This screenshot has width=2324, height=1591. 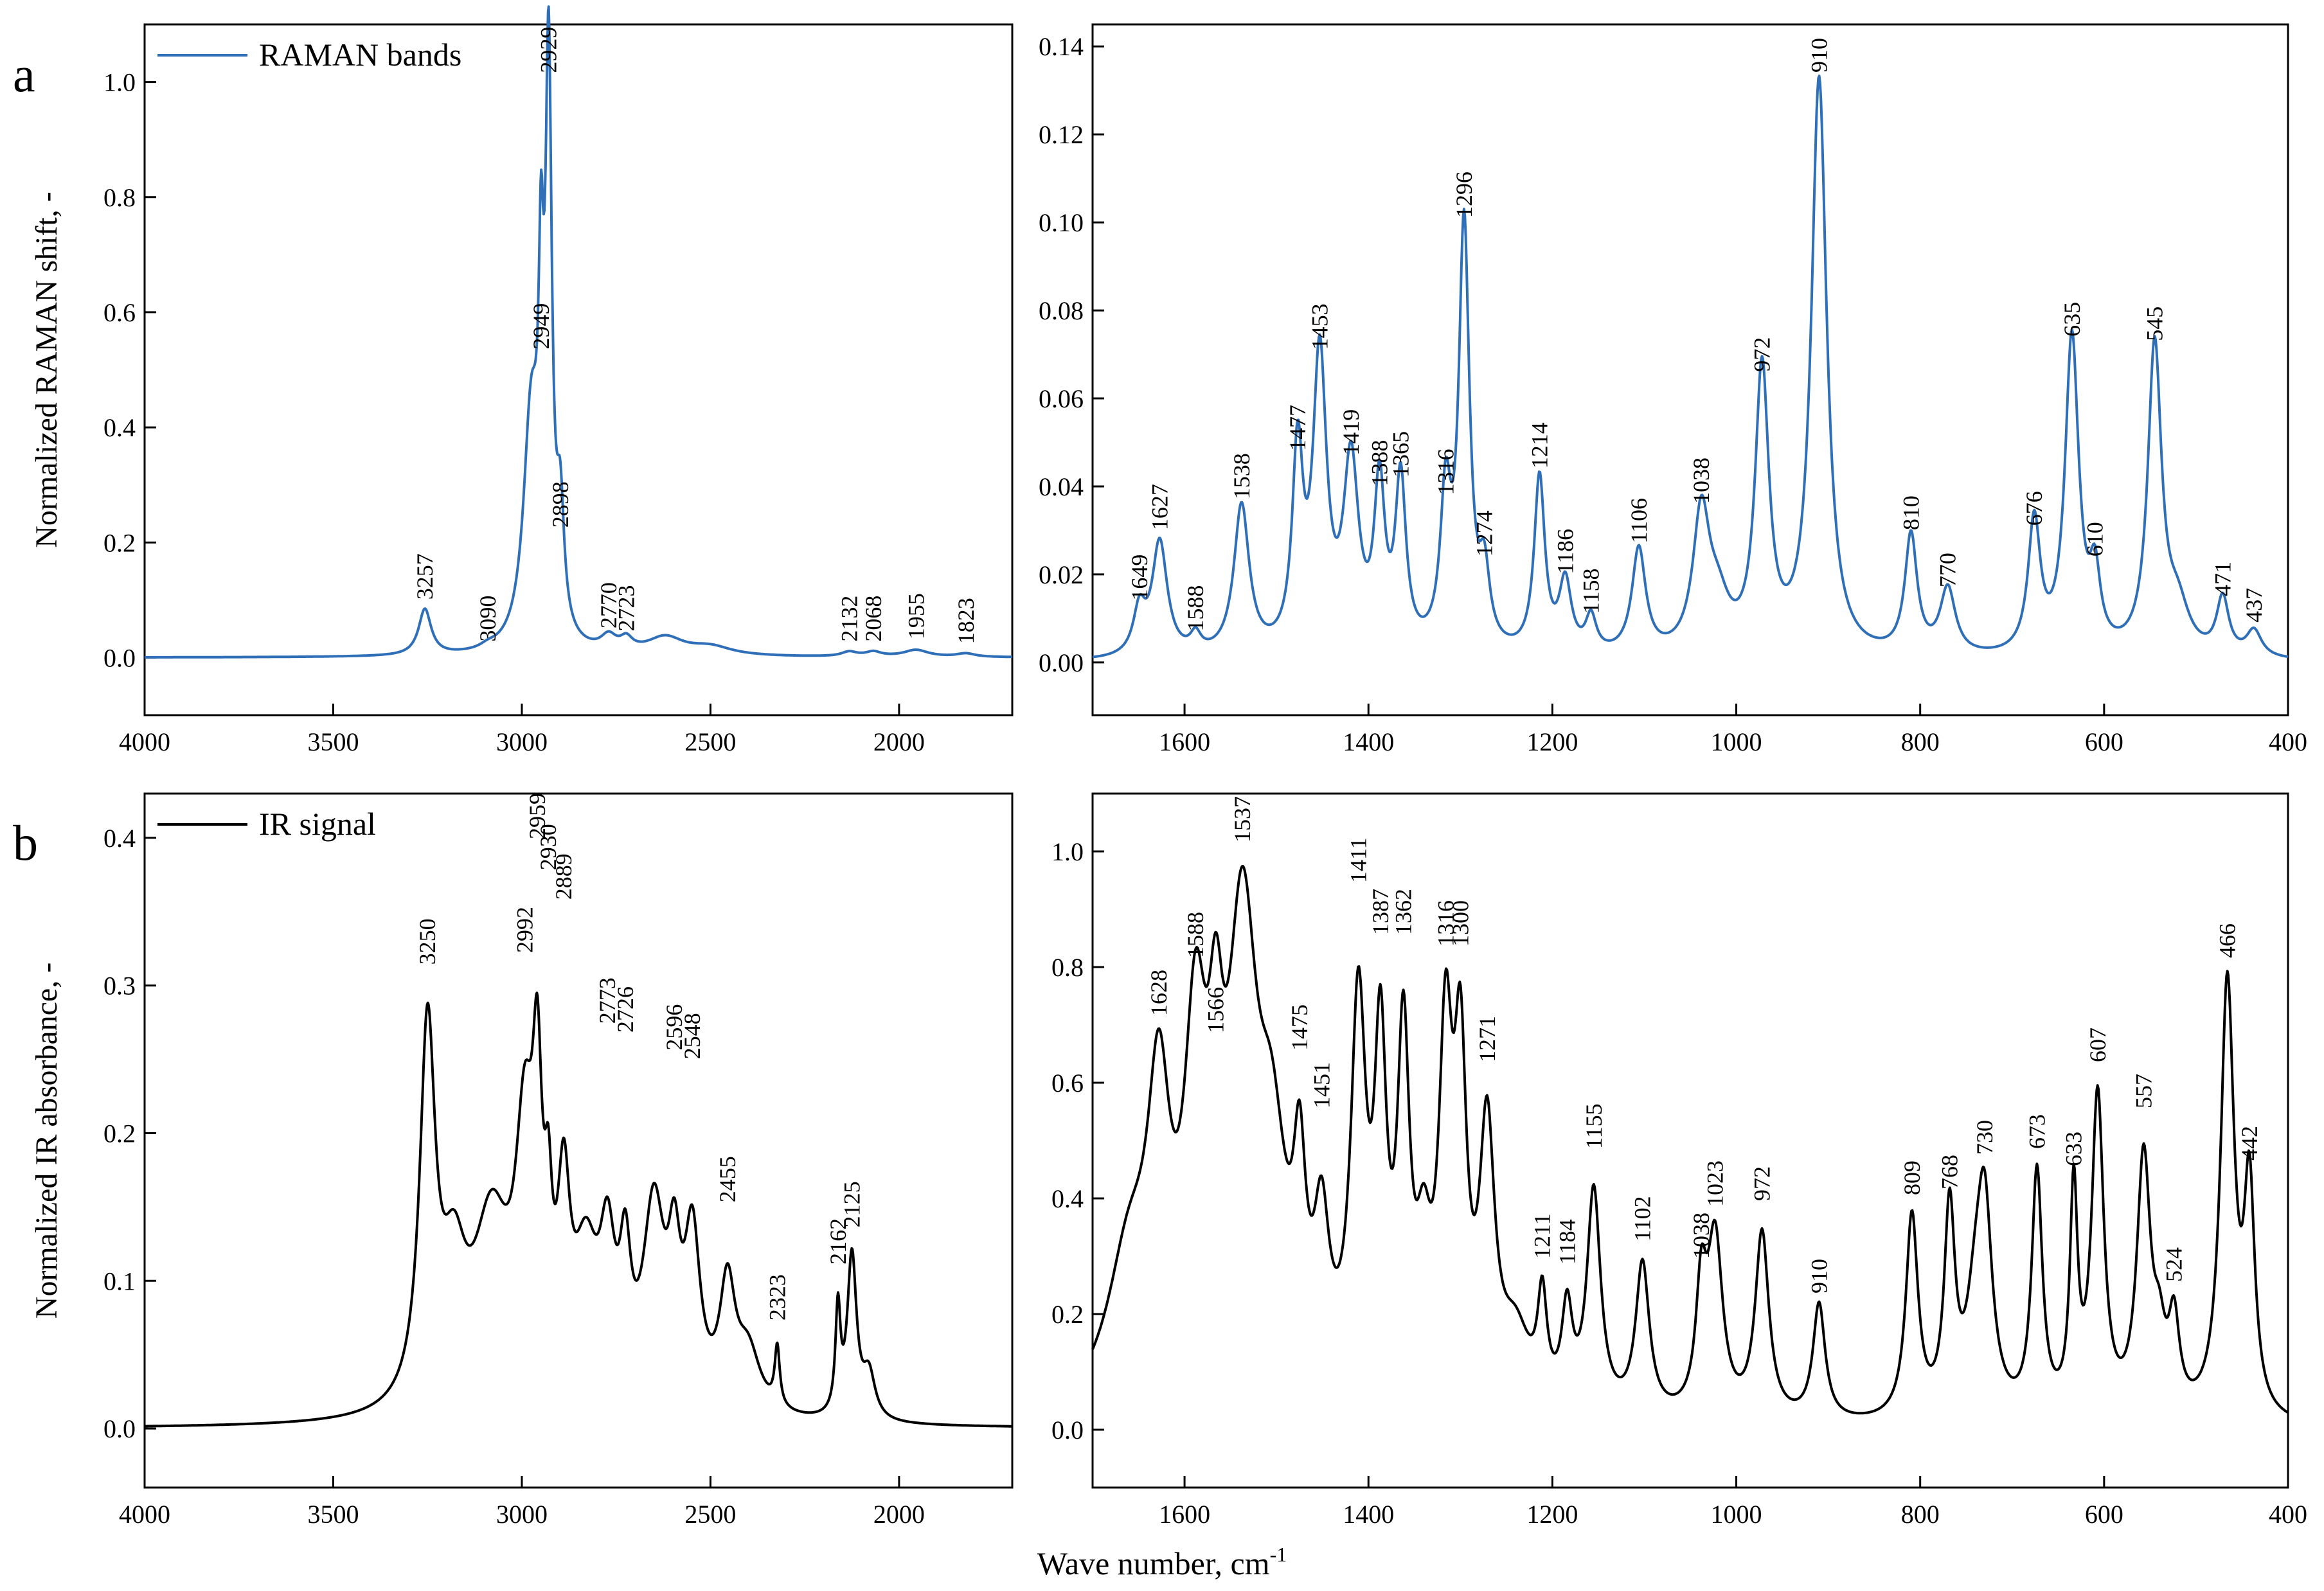 I want to click on ir-low-xtick-label-5: 600, so click(x=2104, y=1514).